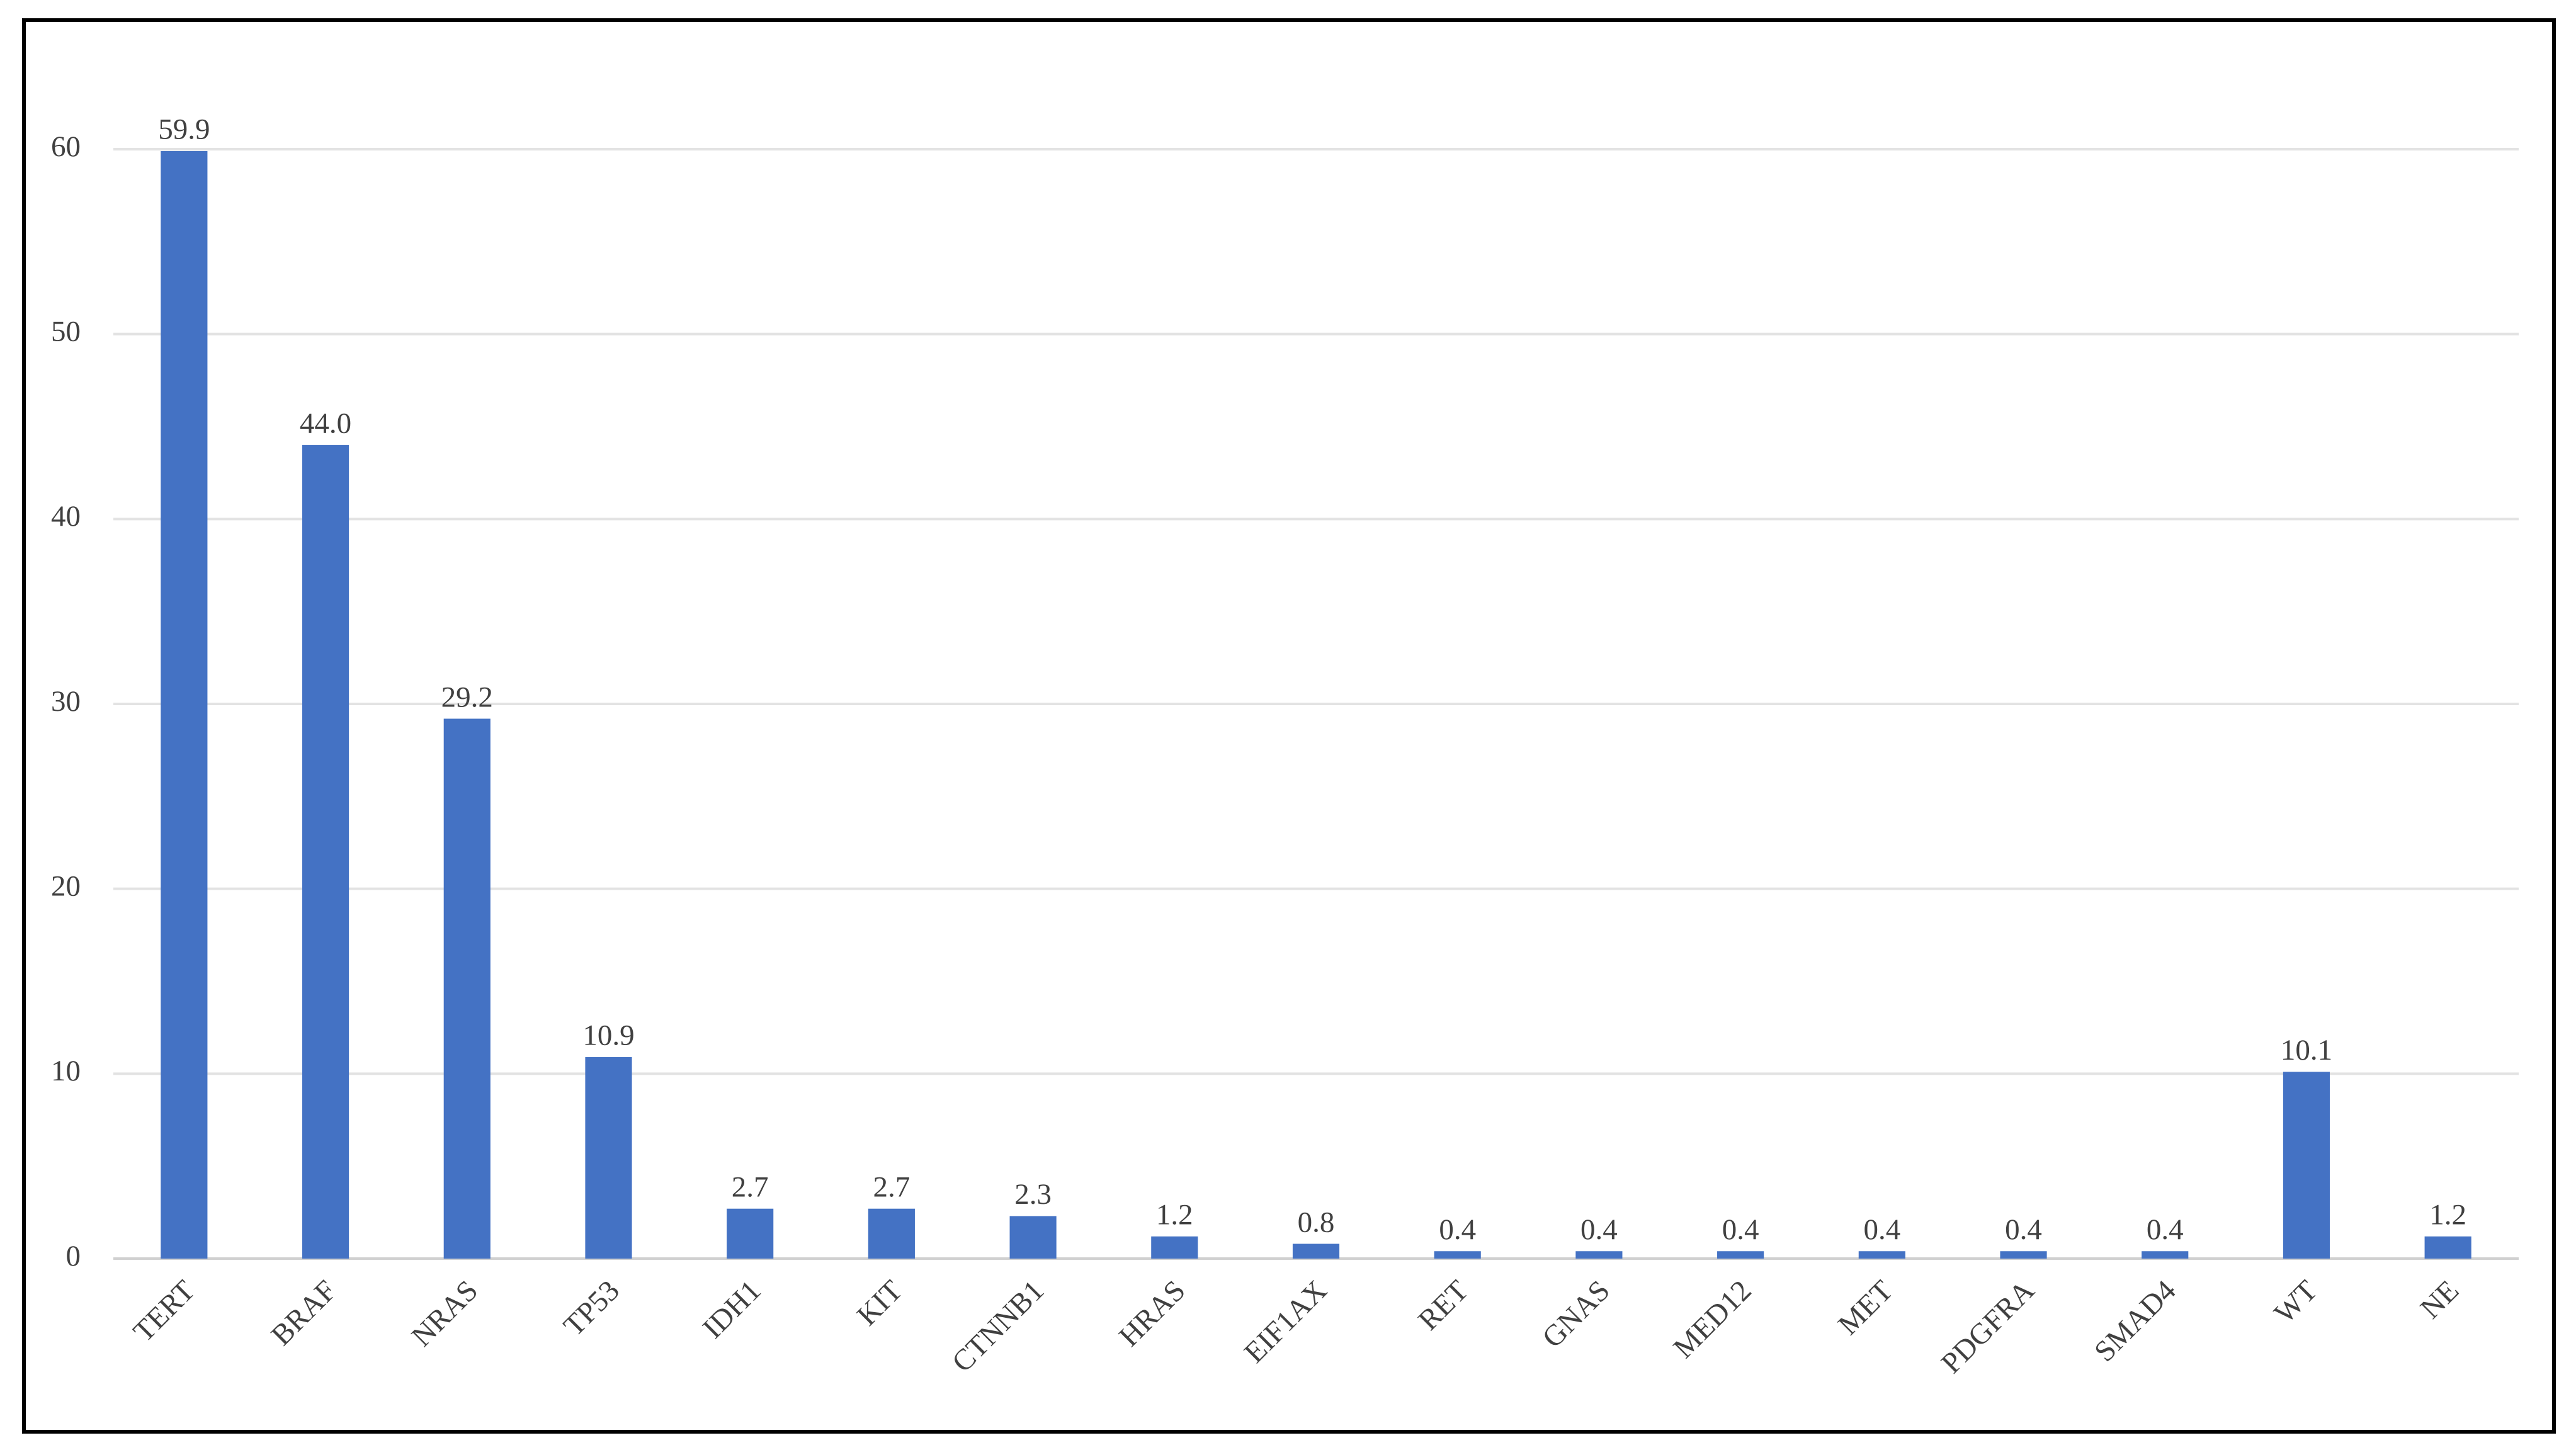 The image size is (2576, 1450). What do you see at coordinates (445, 1313) in the screenshot?
I see `x-tick-label: NRAS` at bounding box center [445, 1313].